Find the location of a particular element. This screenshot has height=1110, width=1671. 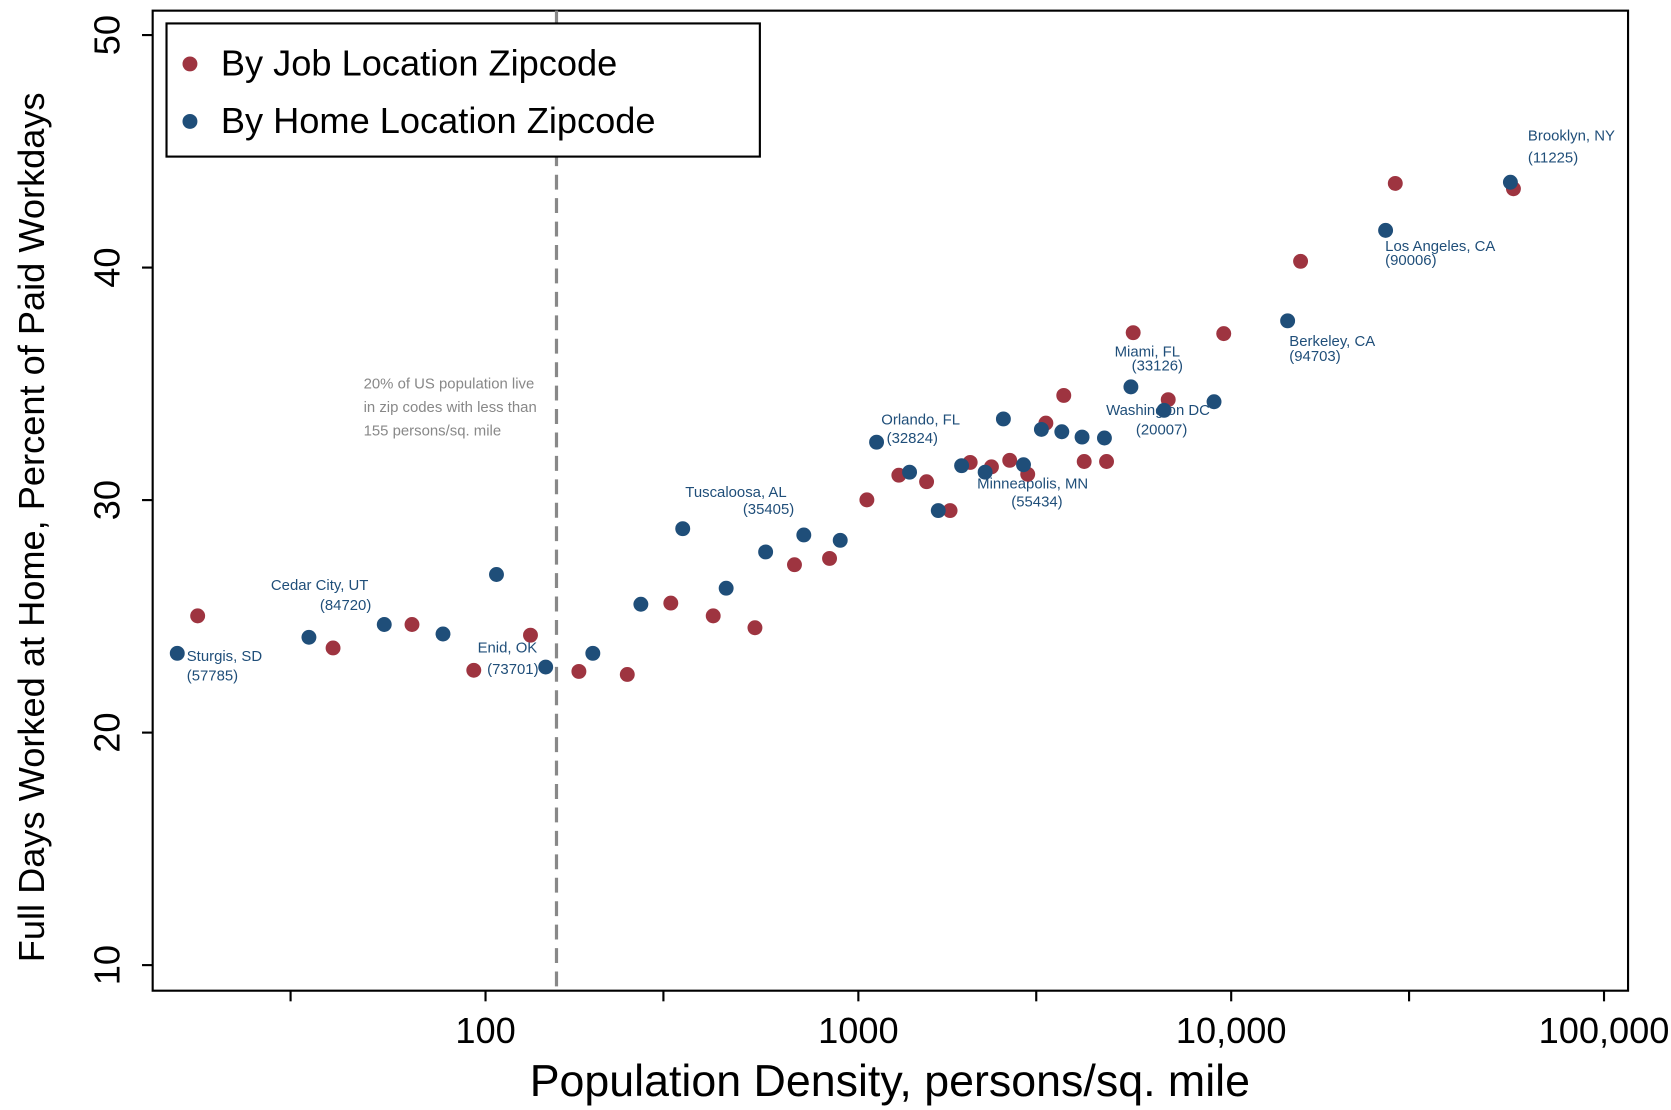

note-text: 155 persons/sq. mile is located at coordinates (433, 431).